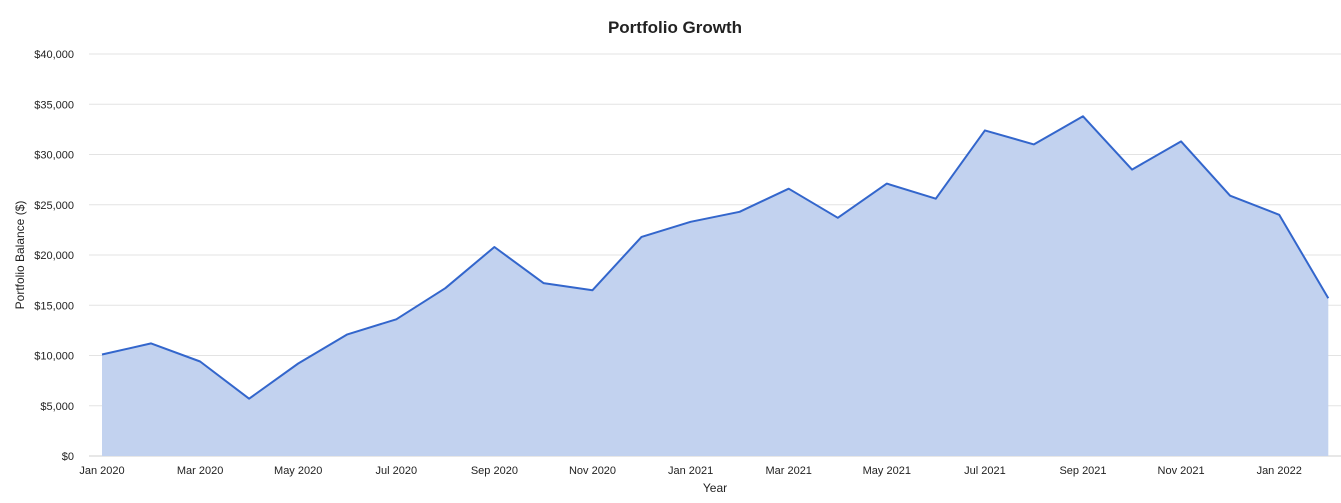  I want to click on y-axis-label: Portfolio Balance ($), so click(20, 255).